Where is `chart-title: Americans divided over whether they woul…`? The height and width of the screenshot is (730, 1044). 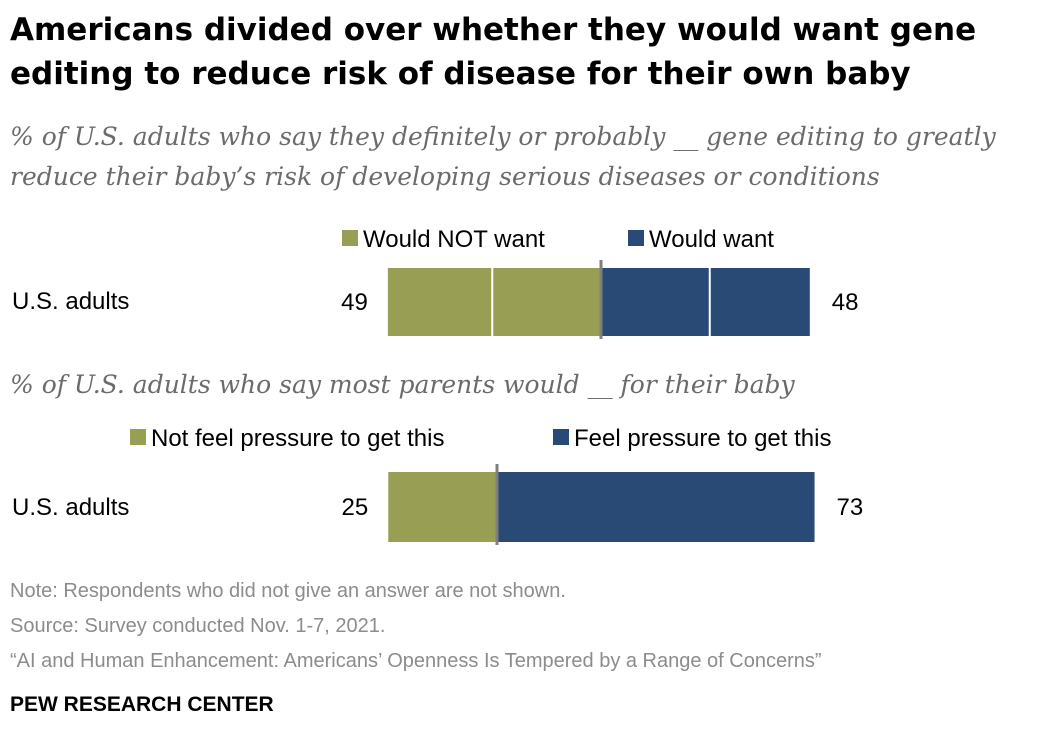 chart-title: Americans divided over whether they woul… is located at coordinates (493, 52).